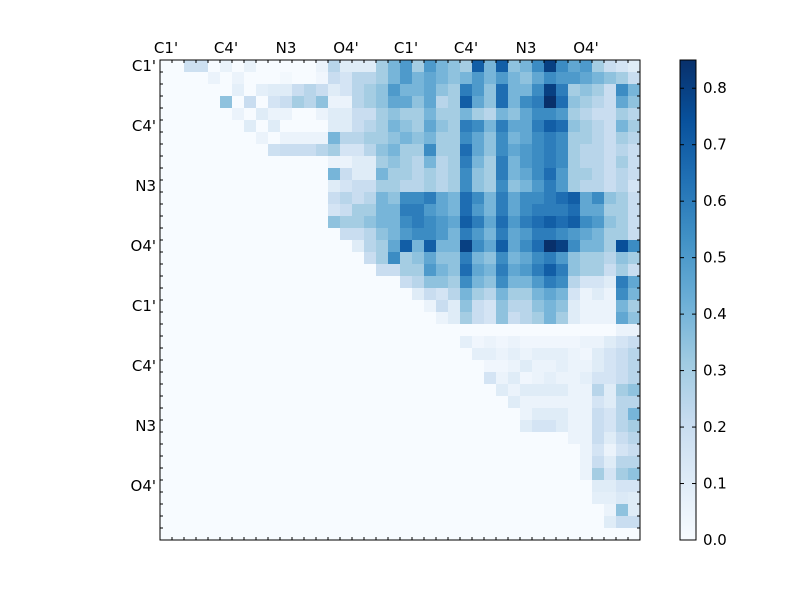  Describe the element at coordinates (715, 201) in the screenshot. I see `colorbar-tick-label: 0.6` at that location.